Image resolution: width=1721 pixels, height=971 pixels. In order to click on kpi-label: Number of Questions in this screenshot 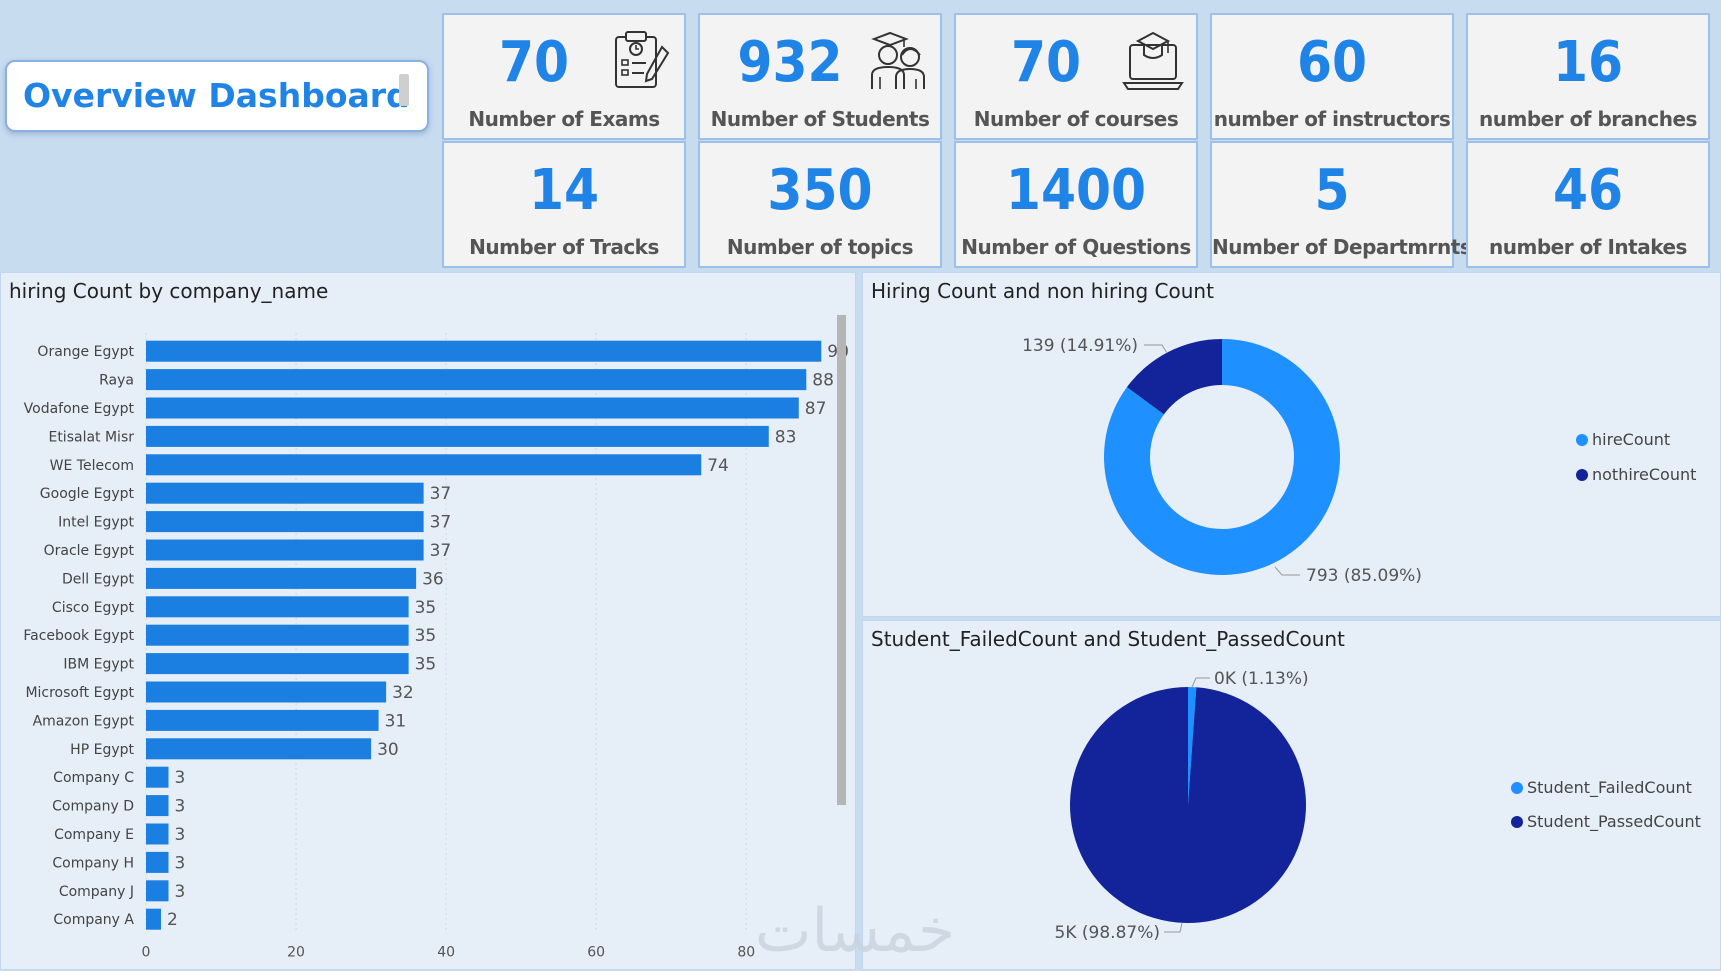, I will do `click(1076, 247)`.